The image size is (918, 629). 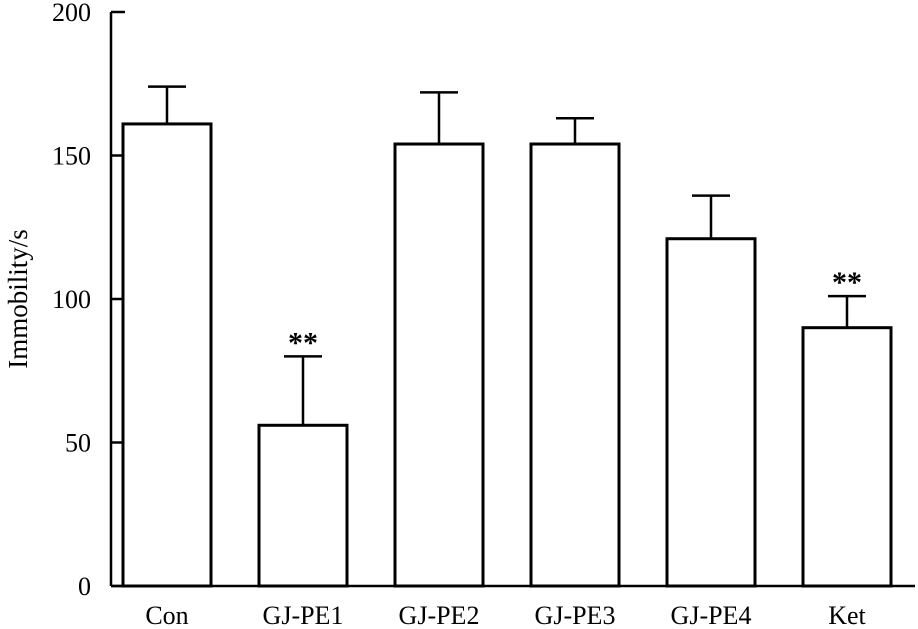 I want to click on y-tick-label: 50, so click(x=78, y=443).